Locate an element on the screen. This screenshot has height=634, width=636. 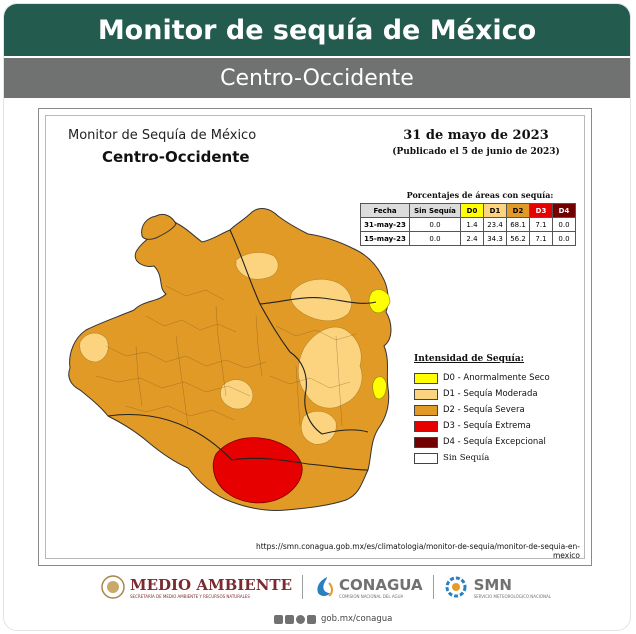
social-links: gob.mx/conagua is located at coordinates (333, 619).